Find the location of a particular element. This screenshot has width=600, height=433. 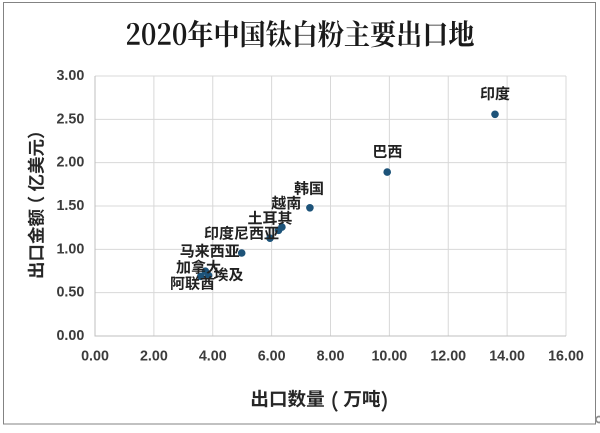

svg-text: 8.00 is located at coordinates (331, 357).